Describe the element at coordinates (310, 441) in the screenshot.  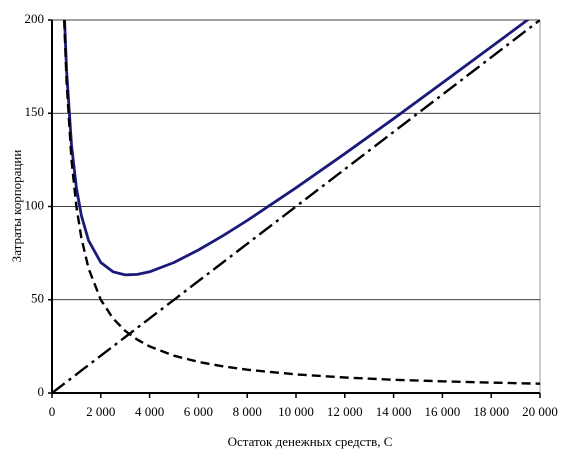
I see `x-axis-label: Остаток денежных средств, С` at that location.